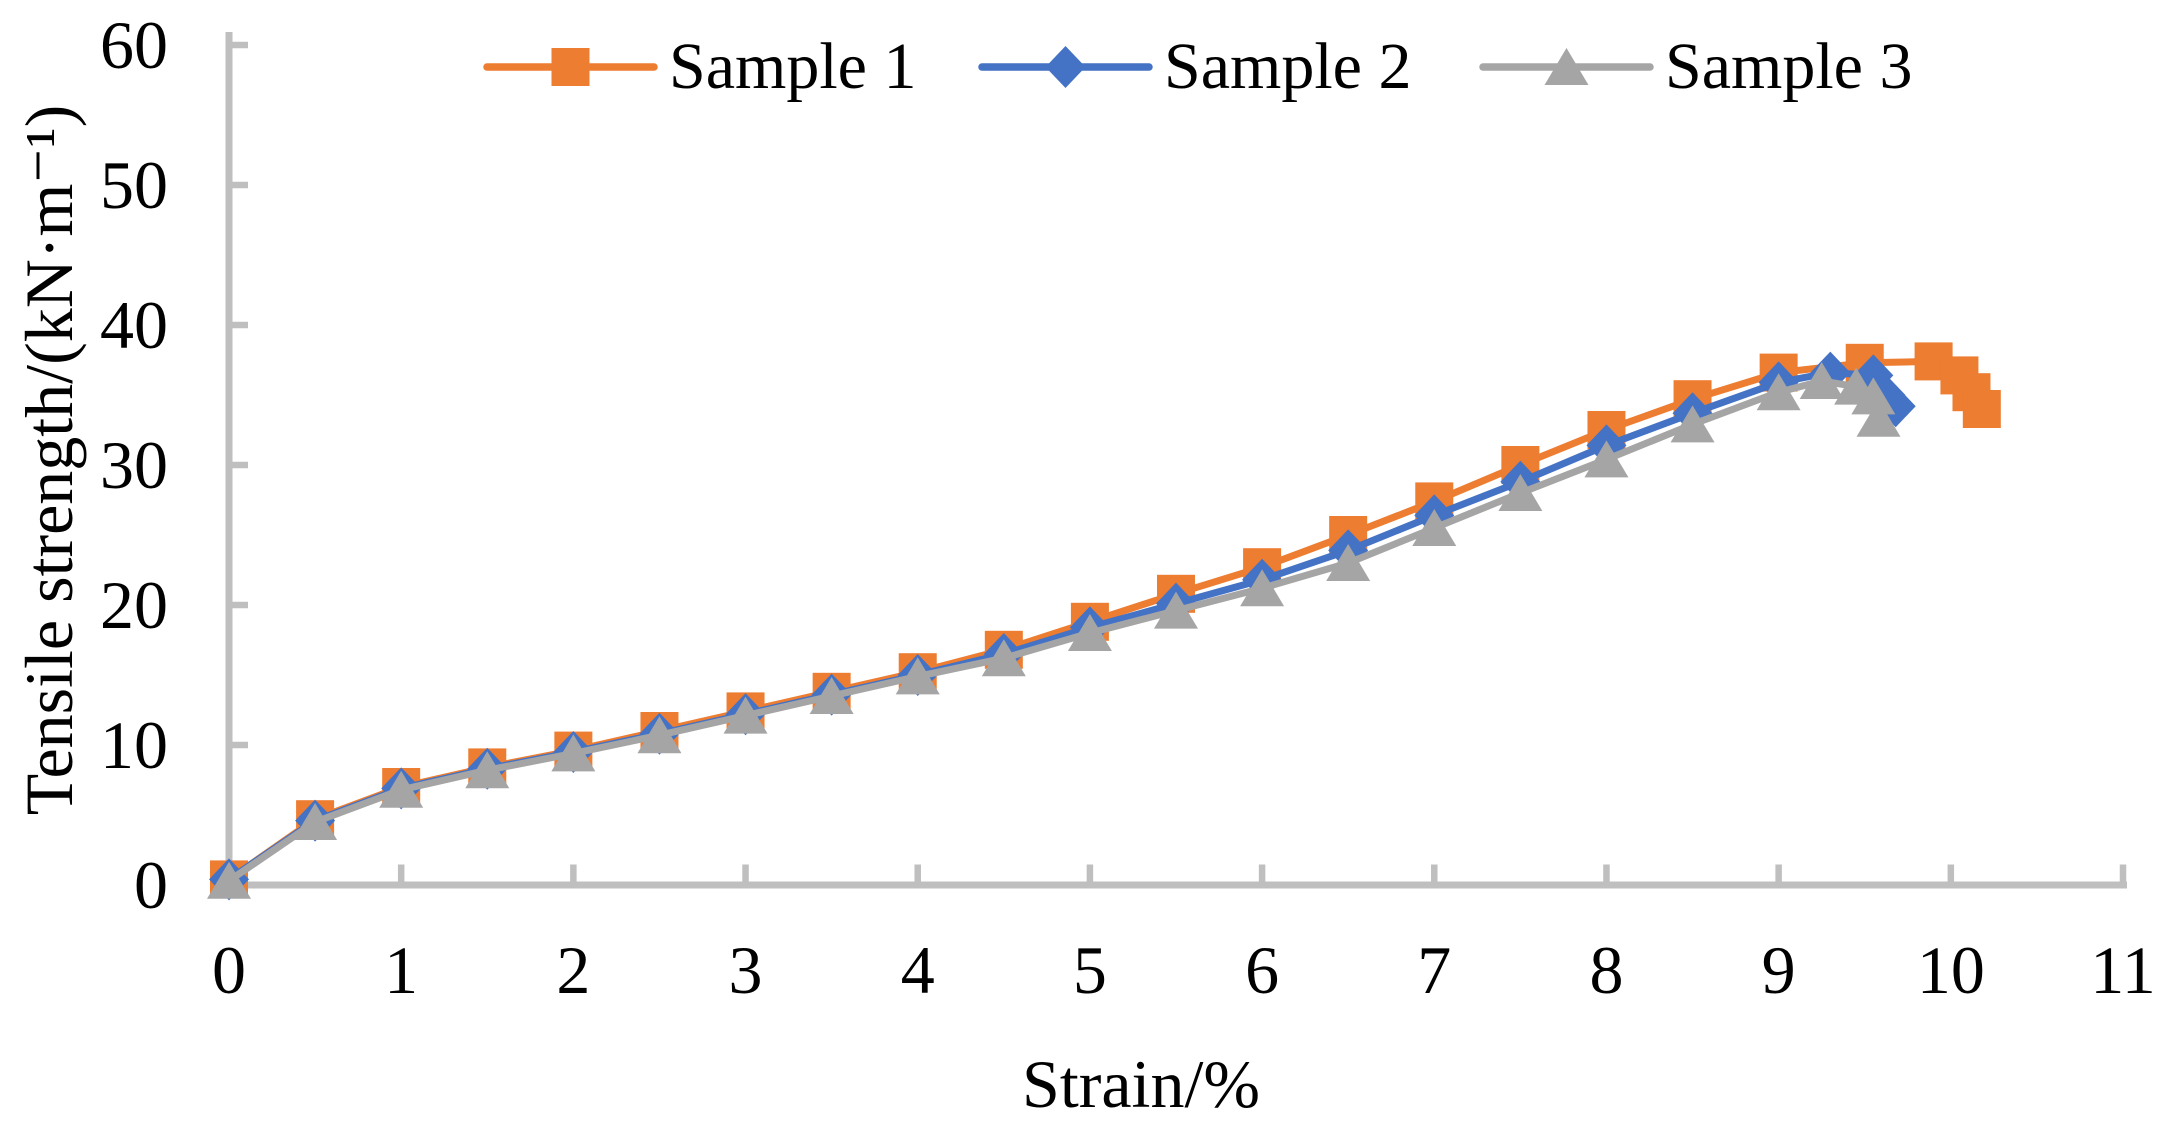  Describe the element at coordinates (1779, 970) in the screenshot. I see `x-tick-label: 9` at that location.